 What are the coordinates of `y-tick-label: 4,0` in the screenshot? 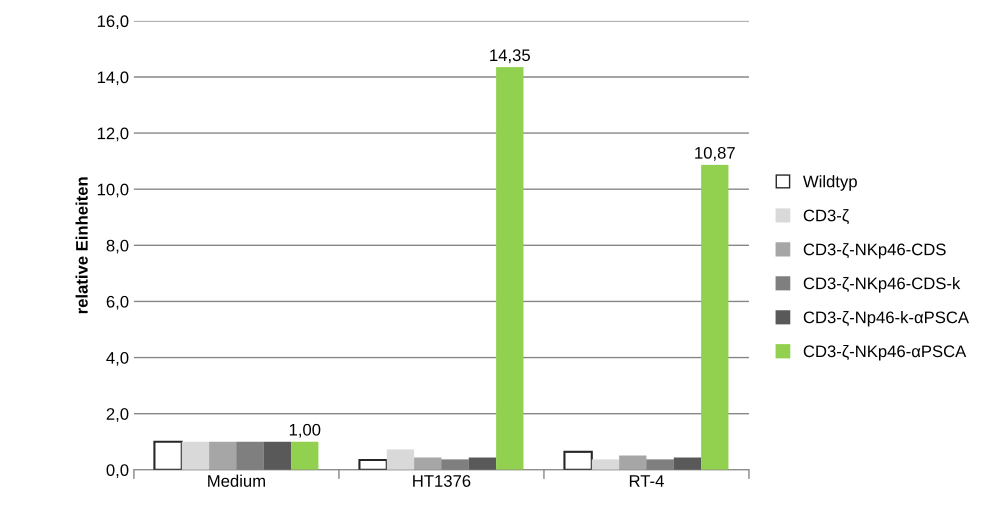 It's located at (117, 359).